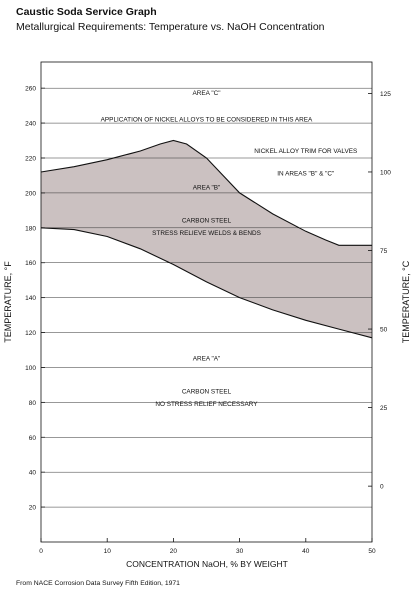 This screenshot has width=420, height=600. What do you see at coordinates (306, 551) in the screenshot?
I see `x-tick-label: 40` at bounding box center [306, 551].